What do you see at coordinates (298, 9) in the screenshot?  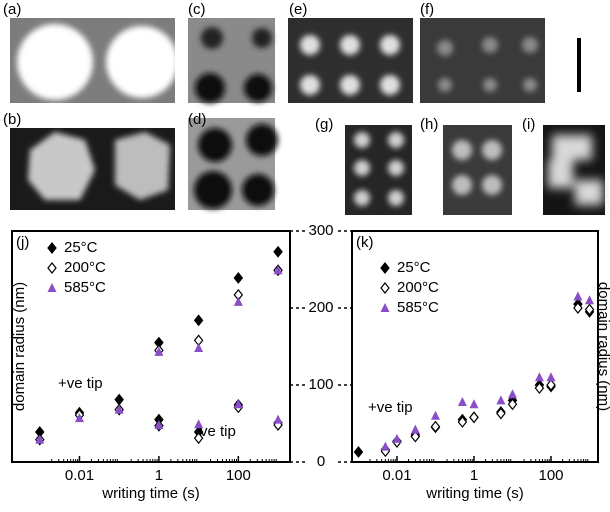 I see `panel-label: (e)` at bounding box center [298, 9].